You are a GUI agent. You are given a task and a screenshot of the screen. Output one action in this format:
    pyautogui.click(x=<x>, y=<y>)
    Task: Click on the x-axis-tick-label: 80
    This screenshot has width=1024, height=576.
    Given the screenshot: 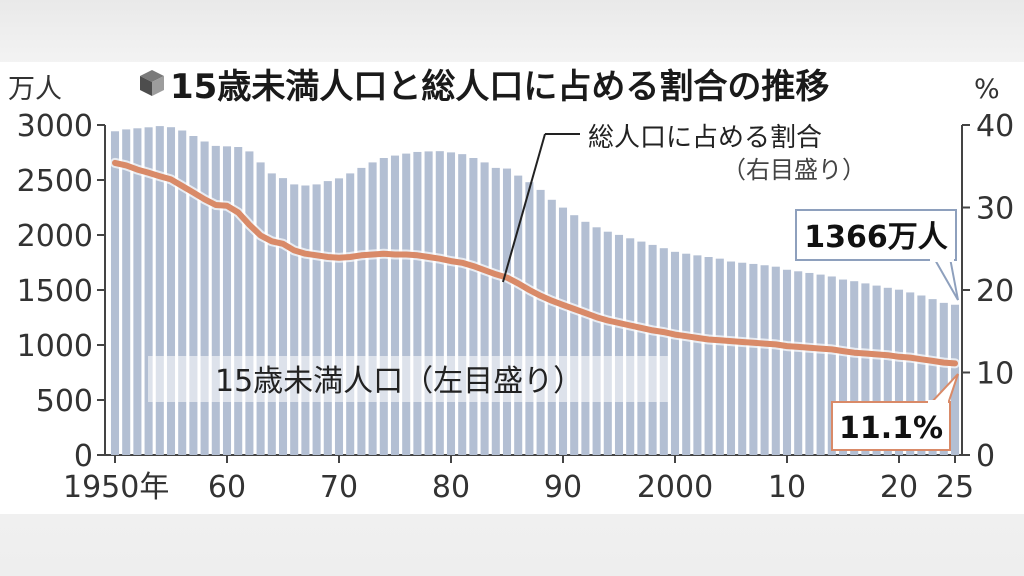 What is the action you would take?
    pyautogui.click(x=451, y=487)
    